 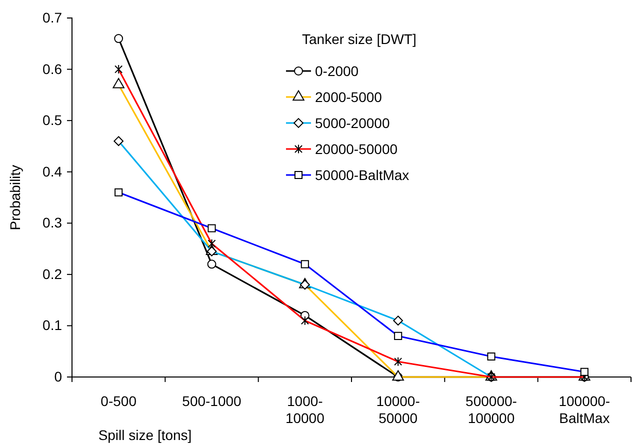 What do you see at coordinates (52, 68) in the screenshot?
I see `y-tick-label: 0.6` at bounding box center [52, 68].